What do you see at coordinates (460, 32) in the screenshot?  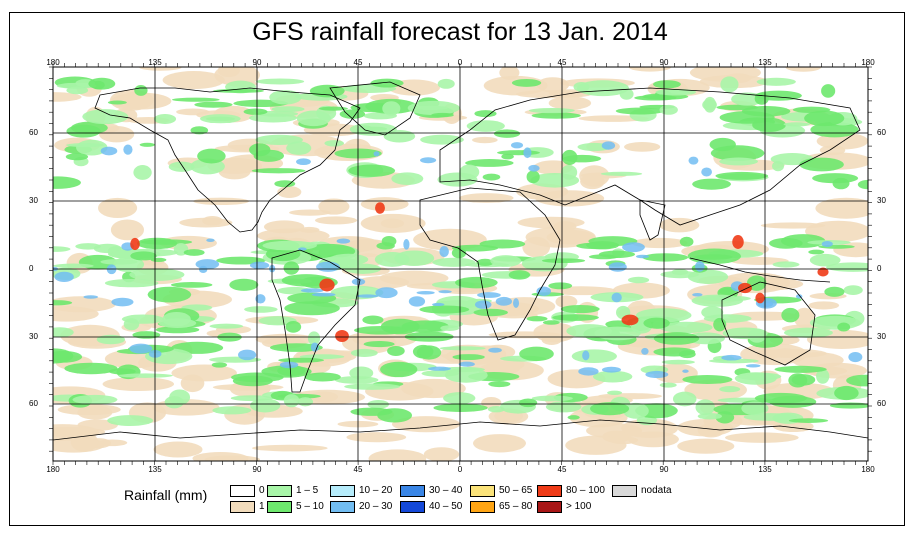 I see `map-title: GFS rainfall forecast for 13 Jan. 2014` at bounding box center [460, 32].